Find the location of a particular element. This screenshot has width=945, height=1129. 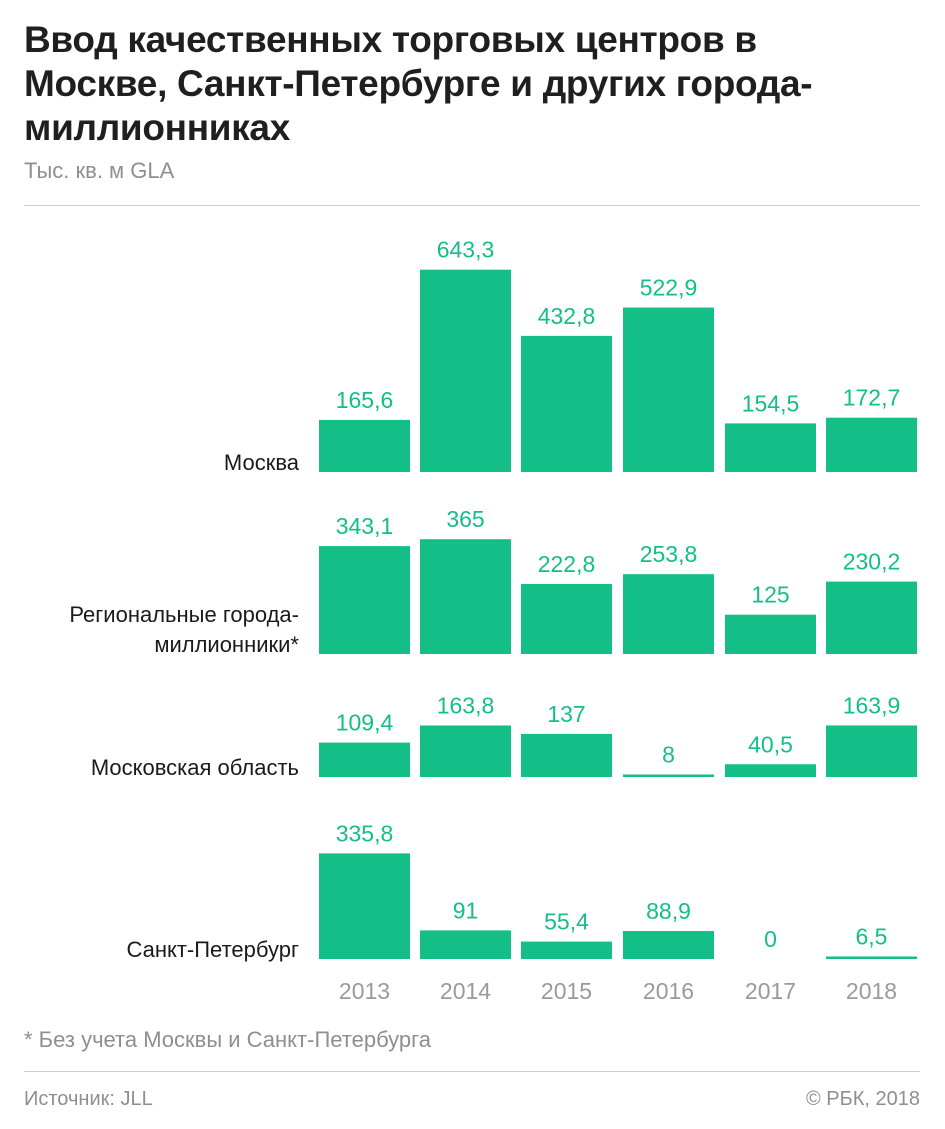

footnote: * Без учета Москвы и Санкт-Петербурга is located at coordinates (227, 1039).